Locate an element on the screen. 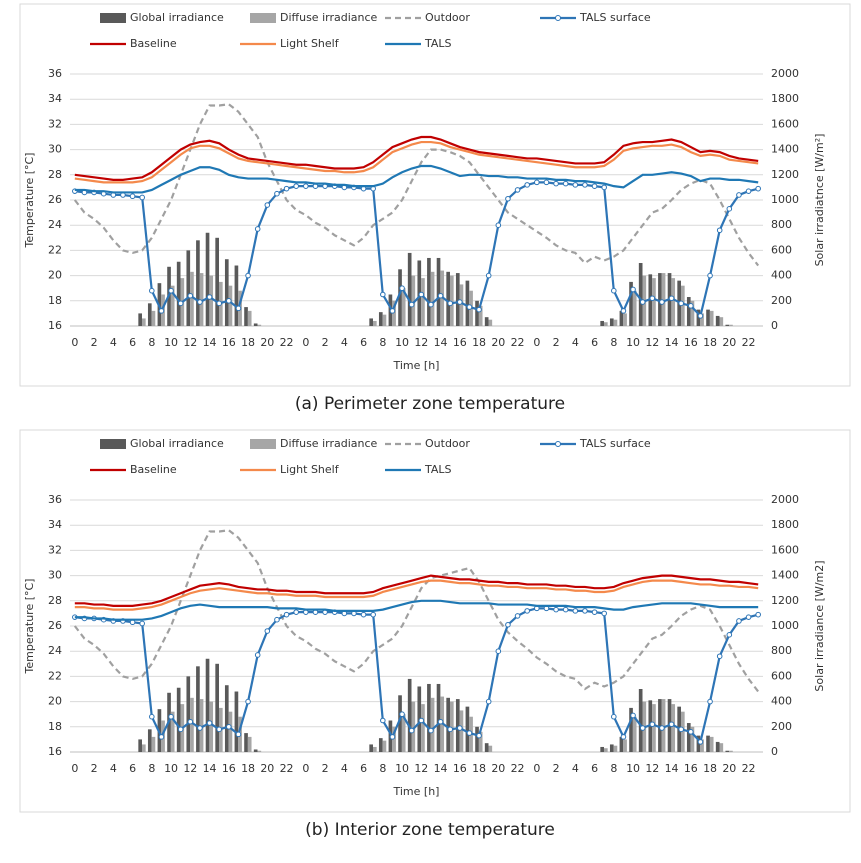  y2-tick-label: 1400 is located at coordinates (785, 575).